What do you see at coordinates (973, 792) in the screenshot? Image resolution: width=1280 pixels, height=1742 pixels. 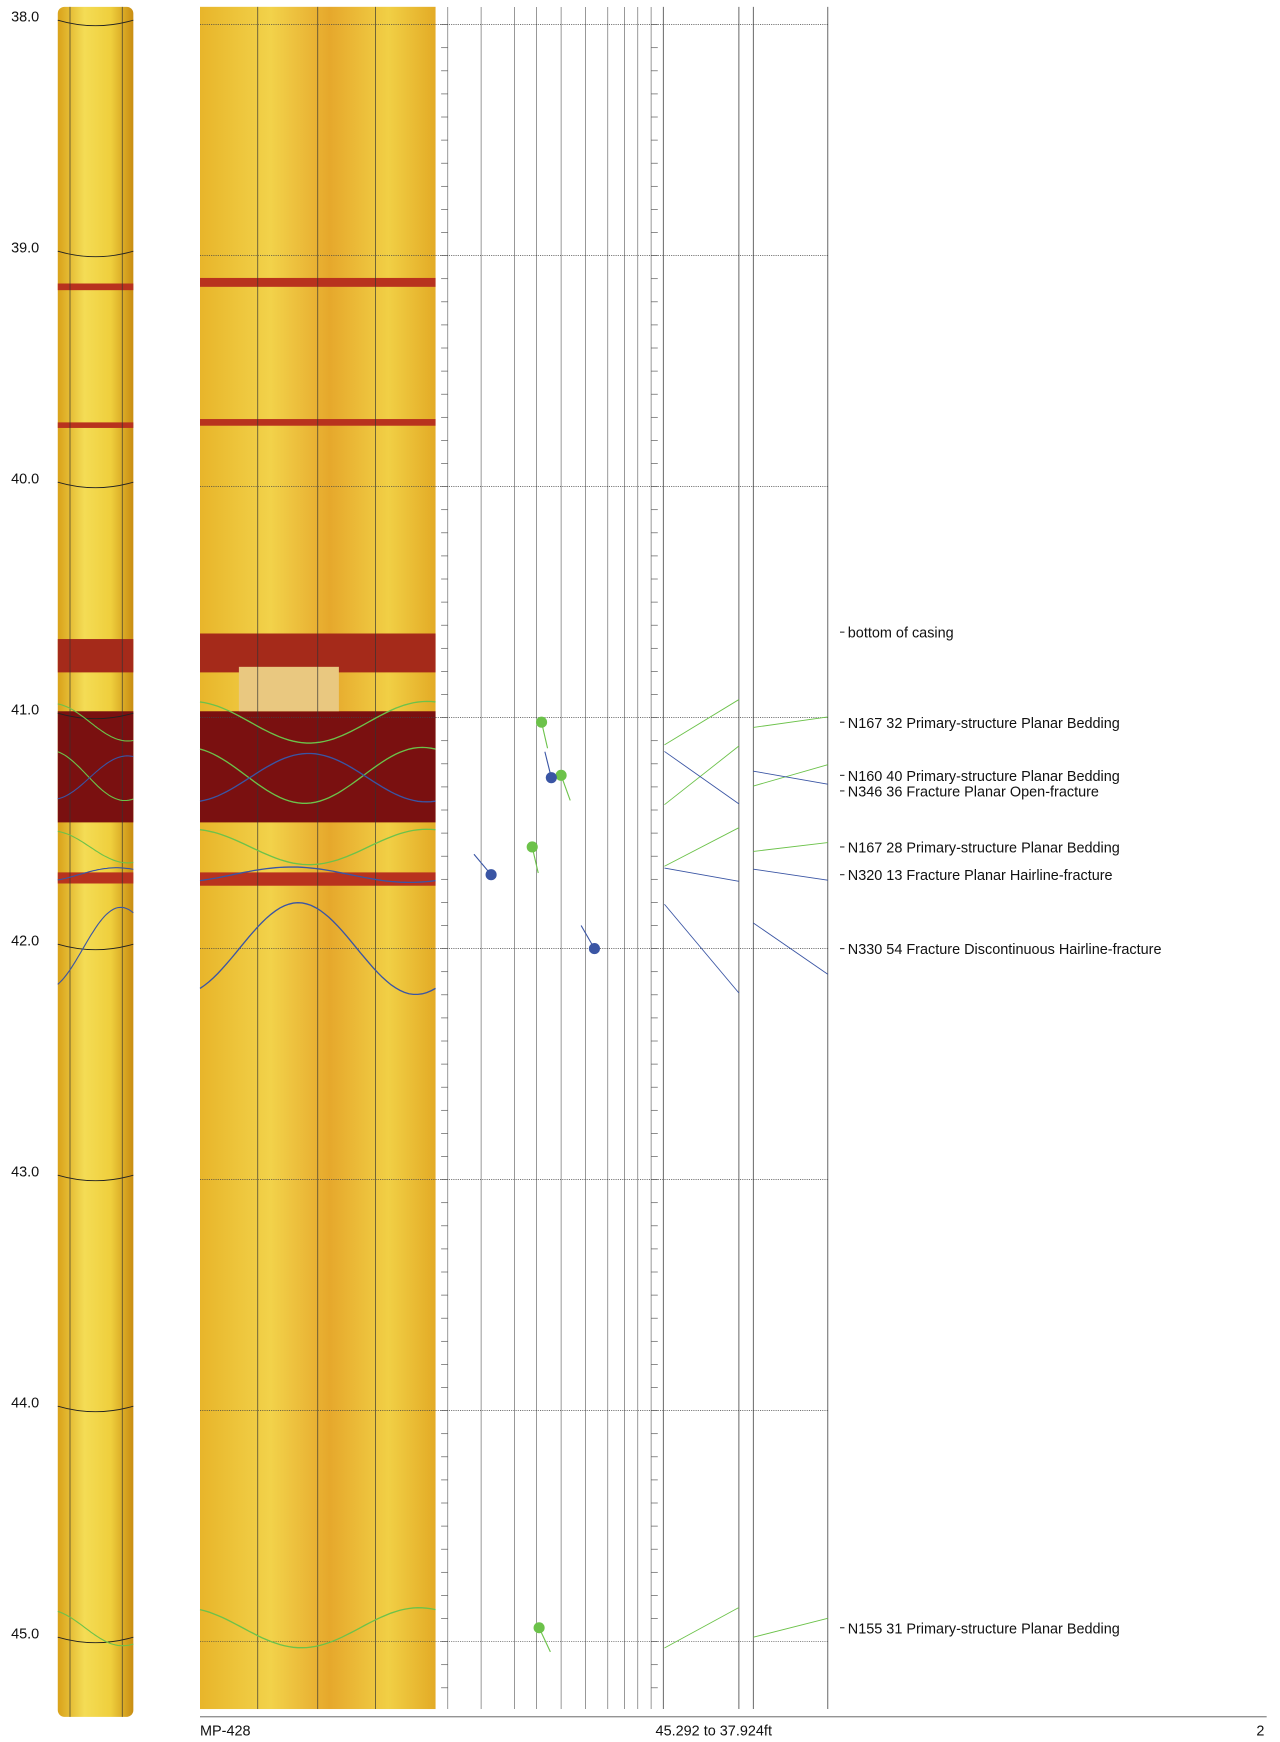 I see `feature-label: N346 36 Fracture Planar Open-fracture` at bounding box center [973, 792].